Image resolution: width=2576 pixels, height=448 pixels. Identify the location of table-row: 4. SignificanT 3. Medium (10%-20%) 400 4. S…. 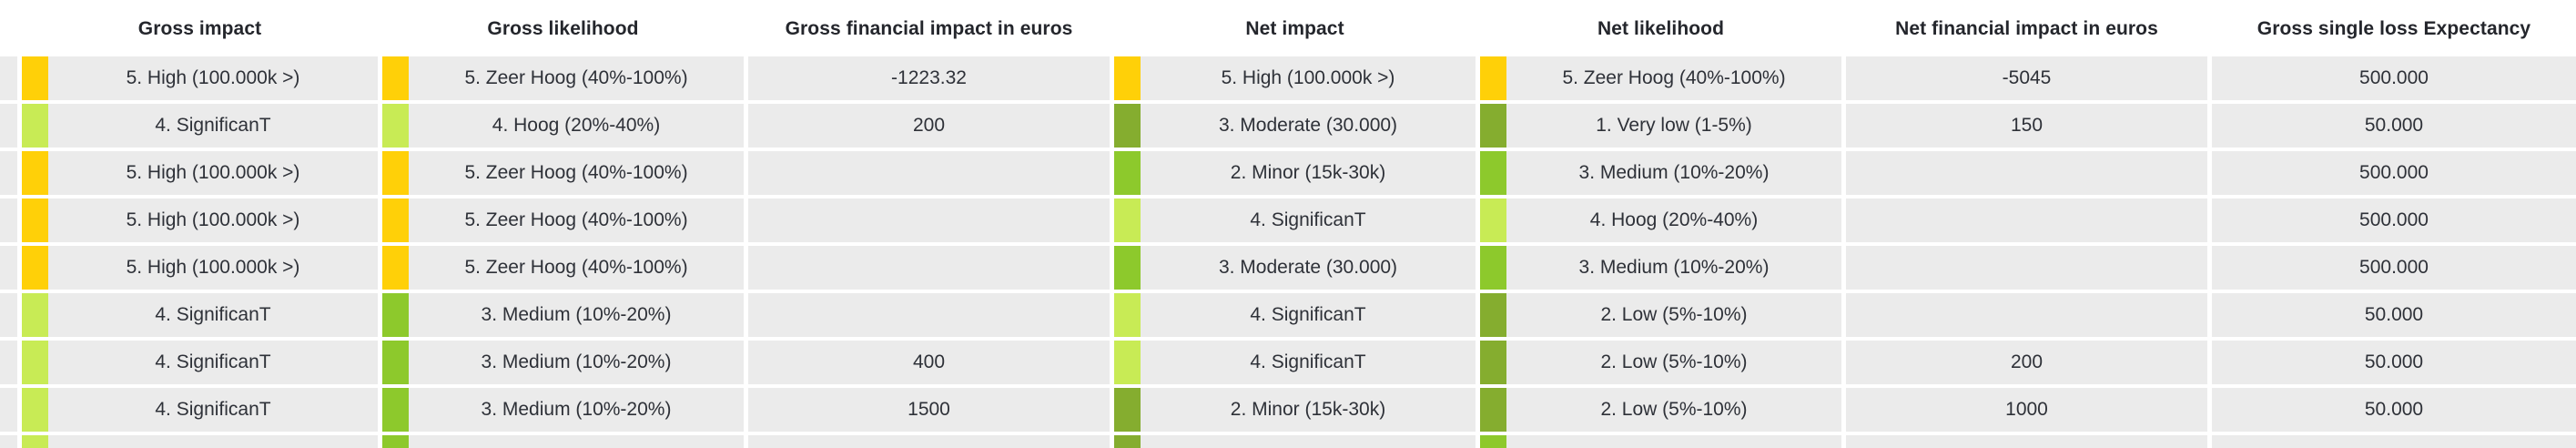
(1288, 362).